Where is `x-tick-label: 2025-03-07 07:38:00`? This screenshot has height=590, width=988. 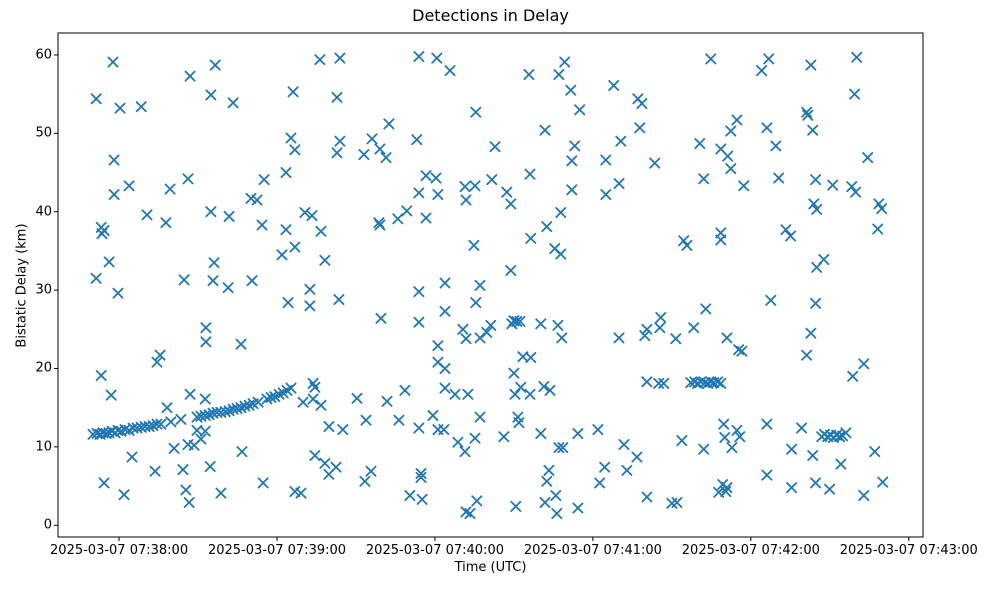 x-tick-label: 2025-03-07 07:38:00 is located at coordinates (119, 550).